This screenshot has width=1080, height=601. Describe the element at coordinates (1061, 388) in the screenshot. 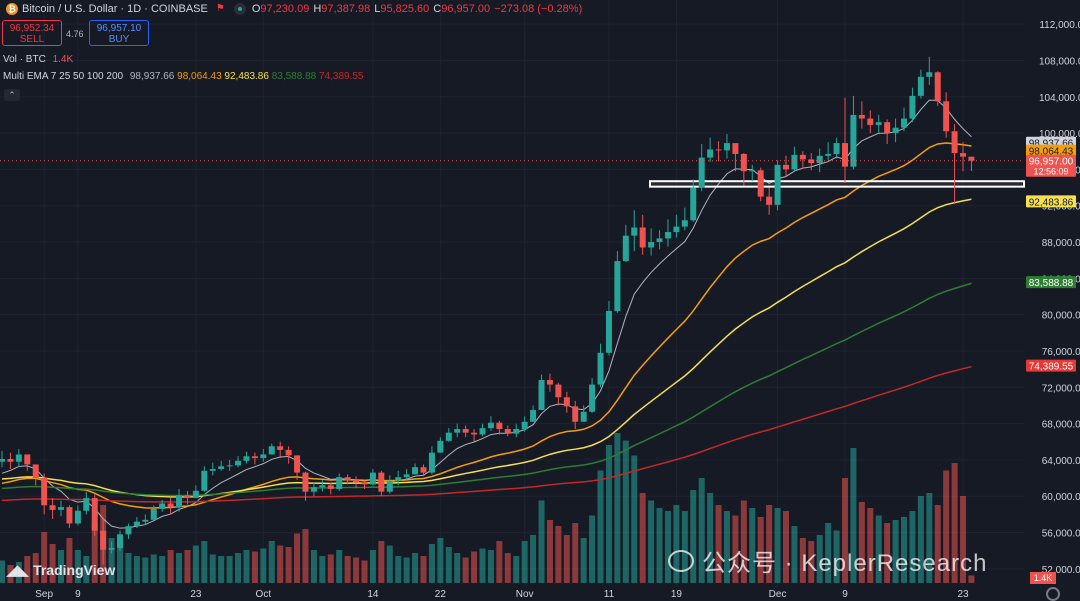

I see `y-tick-label: 72,000.00` at that location.